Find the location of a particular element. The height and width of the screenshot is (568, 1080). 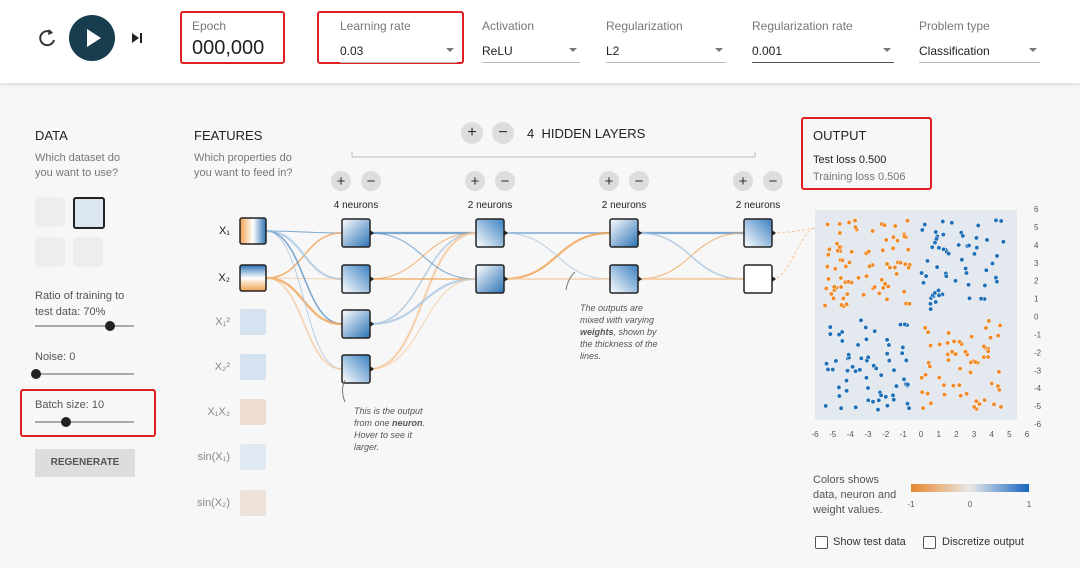

checkbox-label: Discretize output is located at coordinates (983, 542).